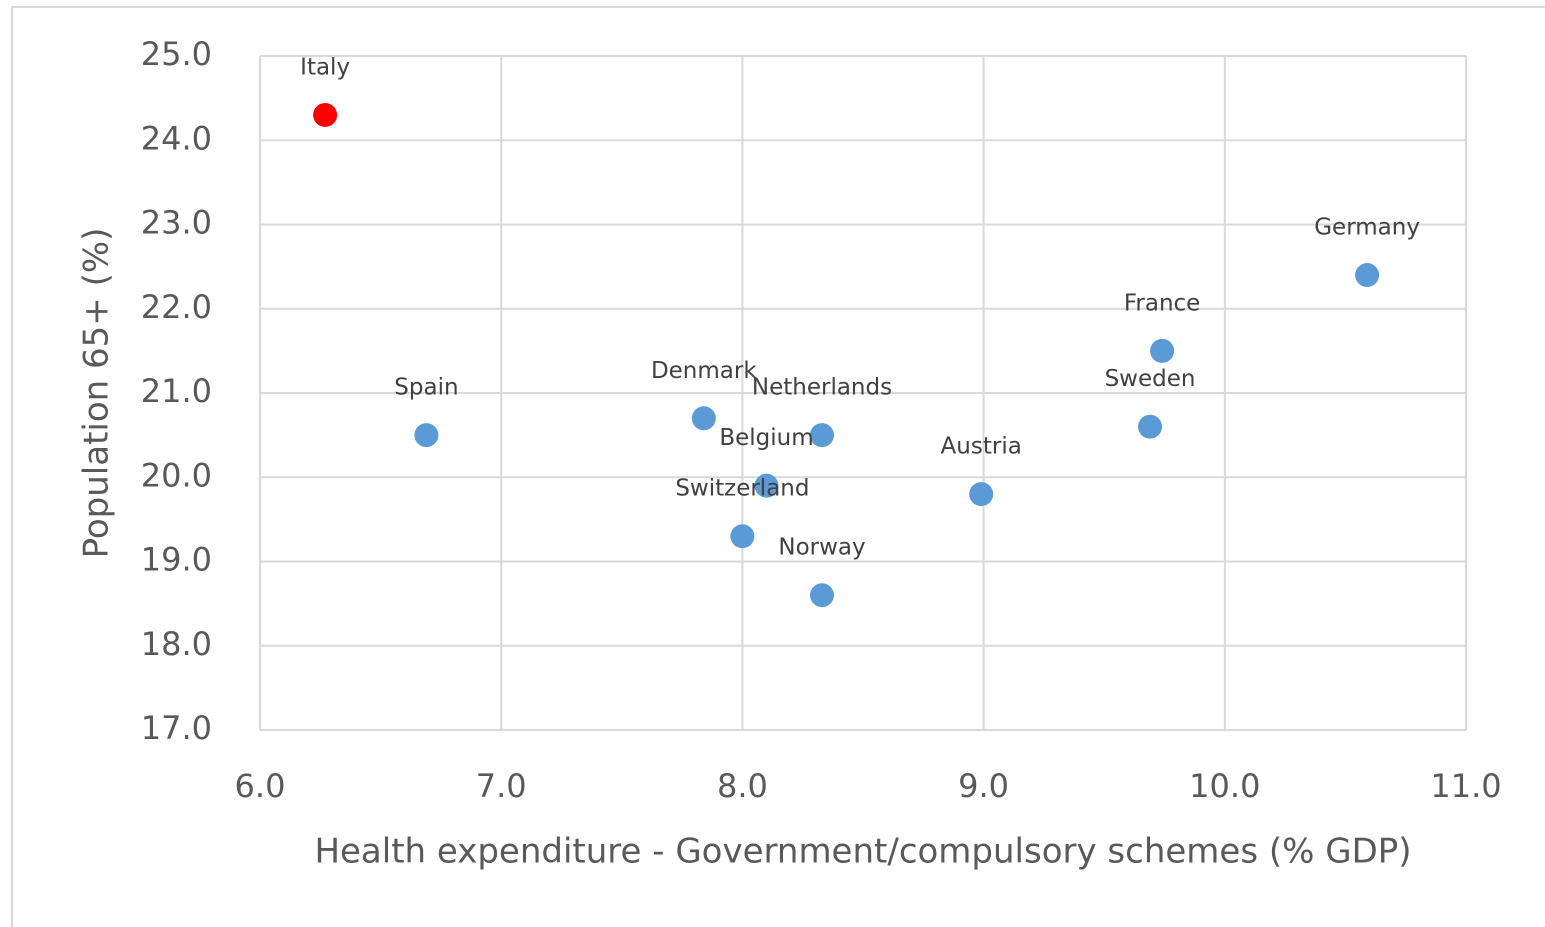  Describe the element at coordinates (176, 223) in the screenshot. I see `y-tick-label: 23.0` at that location.